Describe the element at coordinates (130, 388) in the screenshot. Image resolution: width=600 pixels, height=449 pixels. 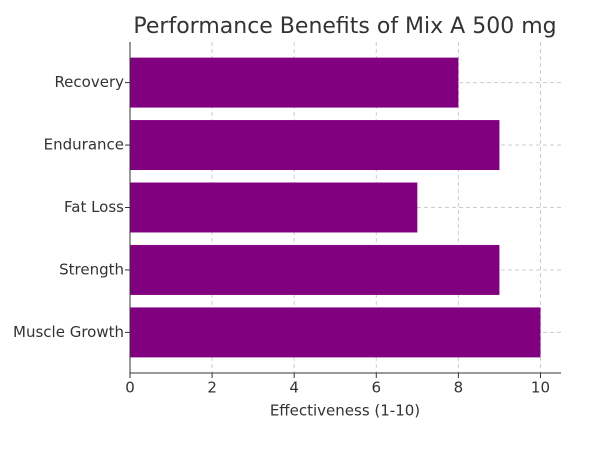
I see `x-tick-label: 0` at that location.